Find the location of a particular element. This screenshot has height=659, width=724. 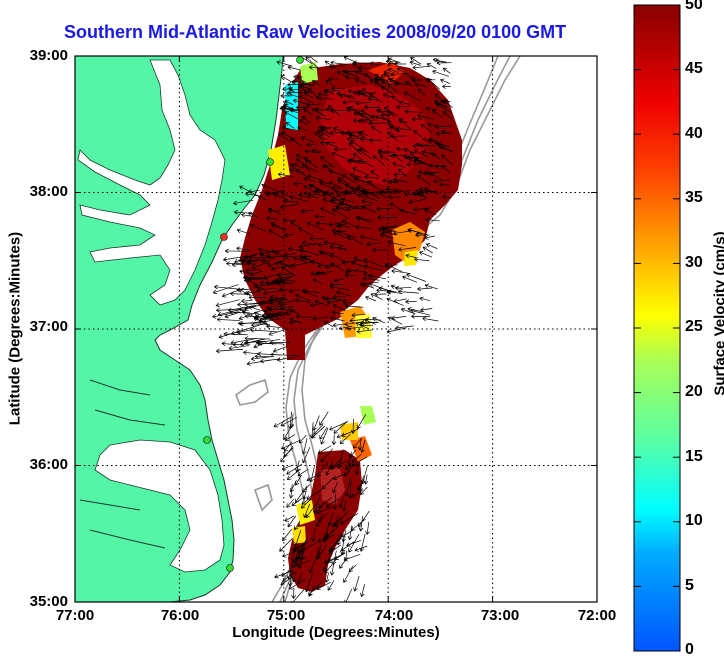

colorbar-tick-label: 15 is located at coordinates (694, 456).